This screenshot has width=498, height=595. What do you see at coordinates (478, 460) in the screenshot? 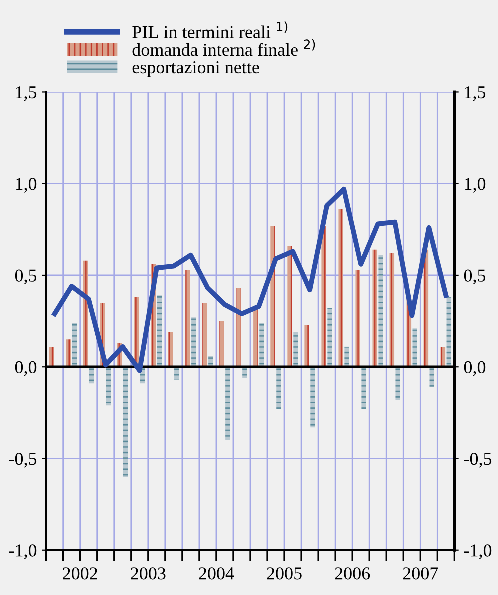
I see `y2-tick-label: -0,5` at bounding box center [478, 460].